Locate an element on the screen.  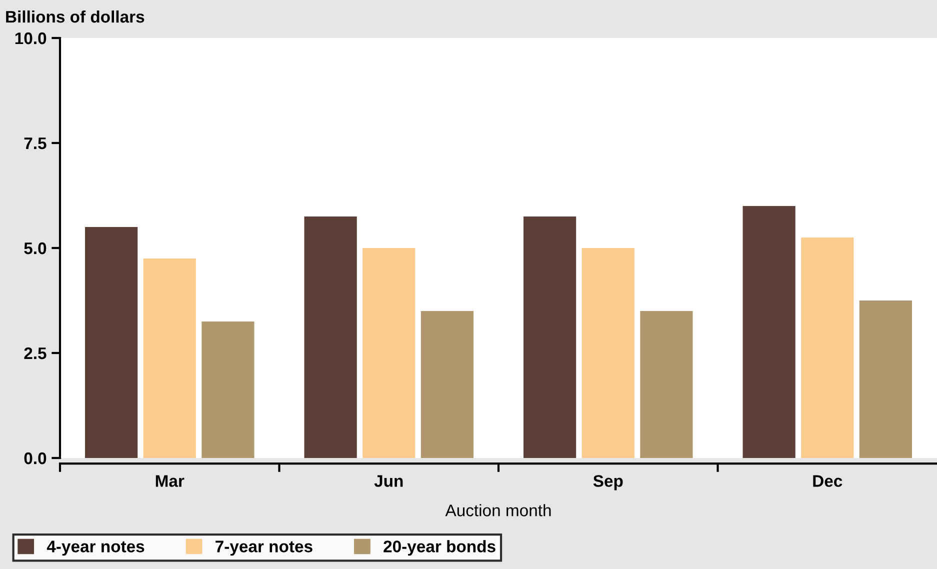
y-tick-label: 10.0 is located at coordinates (30, 38).